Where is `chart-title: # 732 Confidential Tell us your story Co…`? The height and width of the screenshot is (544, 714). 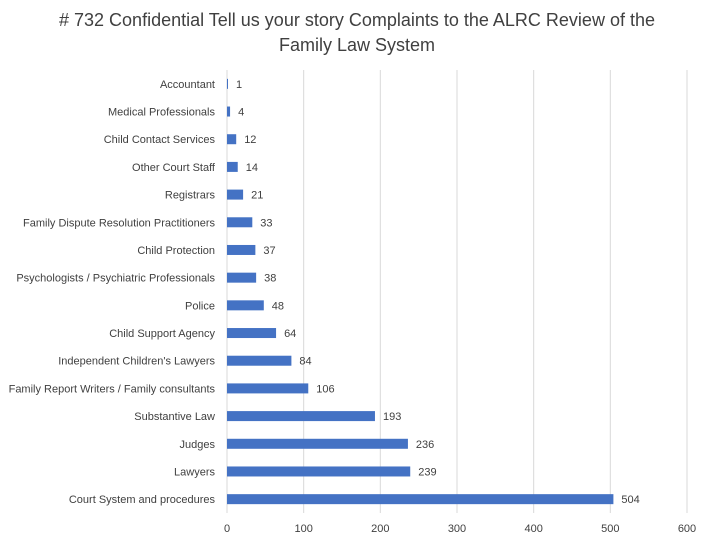 chart-title: # 732 Confidential Tell us your story Co… is located at coordinates (357, 33).